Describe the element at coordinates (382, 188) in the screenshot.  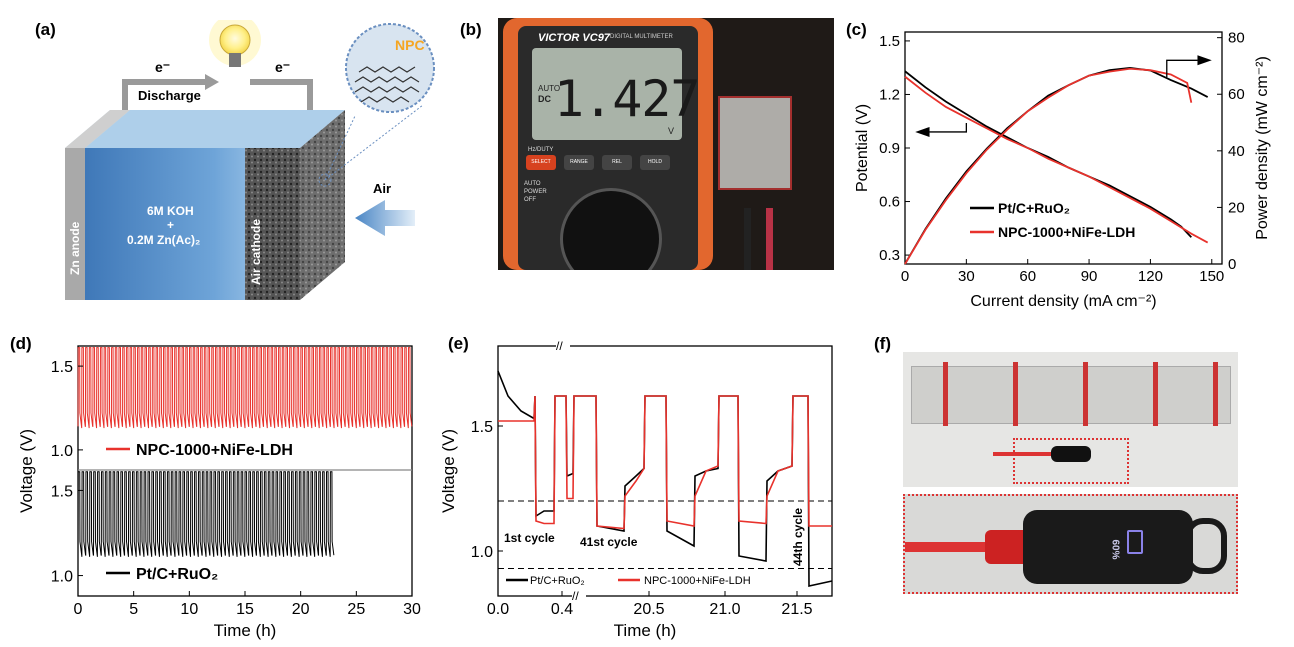
I see `air-label: Air` at that location.